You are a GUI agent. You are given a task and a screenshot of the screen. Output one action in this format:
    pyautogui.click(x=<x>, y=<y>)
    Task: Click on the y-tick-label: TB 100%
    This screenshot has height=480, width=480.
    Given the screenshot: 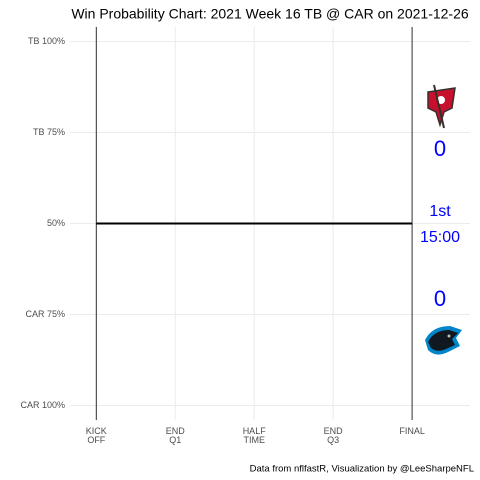 What is the action you would take?
    pyautogui.click(x=46, y=41)
    